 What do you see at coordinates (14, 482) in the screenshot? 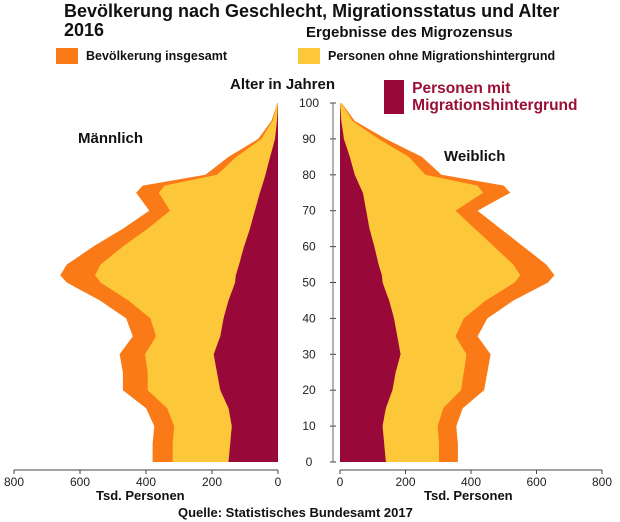
I see `x-tick-left-800: 800` at bounding box center [14, 482].